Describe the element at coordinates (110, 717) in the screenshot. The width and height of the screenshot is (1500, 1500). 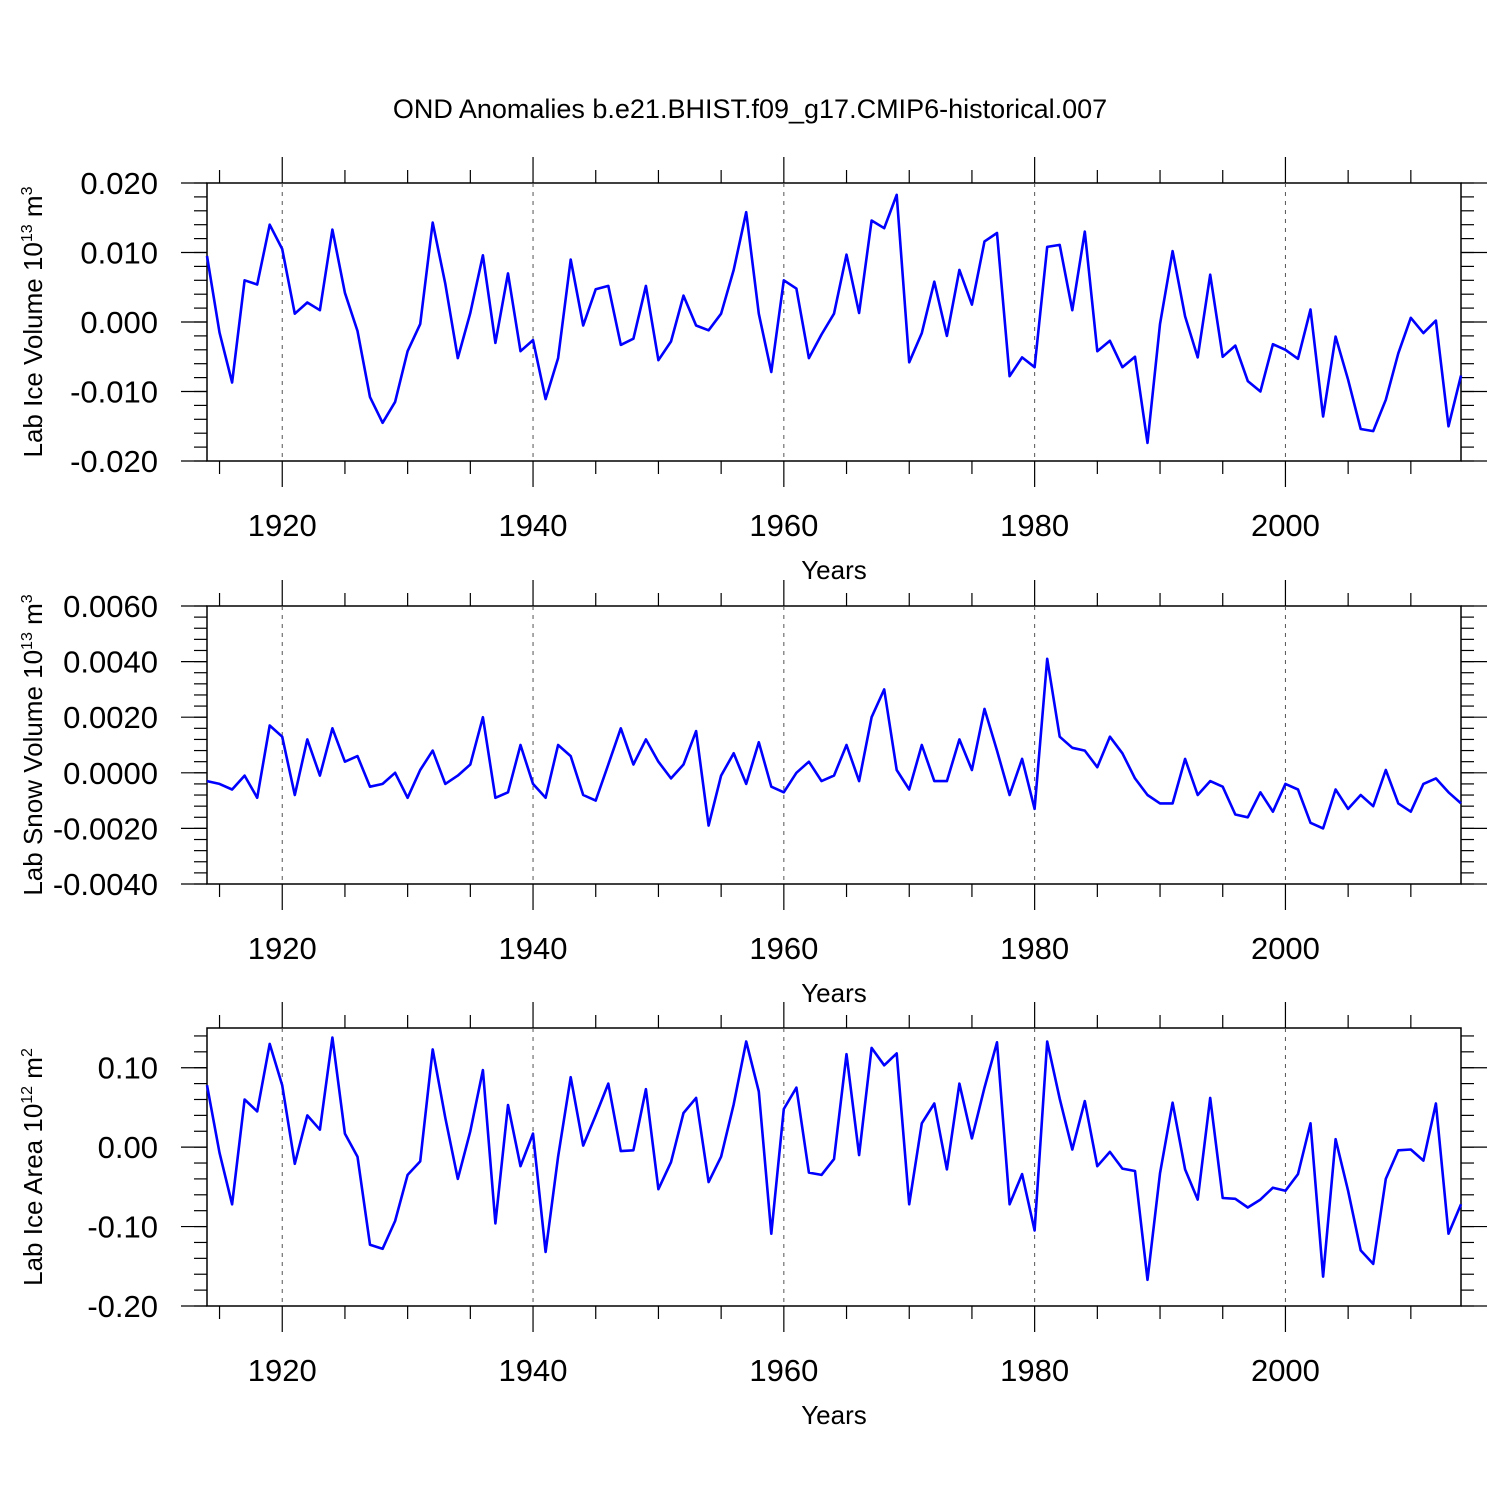
I see `y-tick-label: 0.0020` at that location.